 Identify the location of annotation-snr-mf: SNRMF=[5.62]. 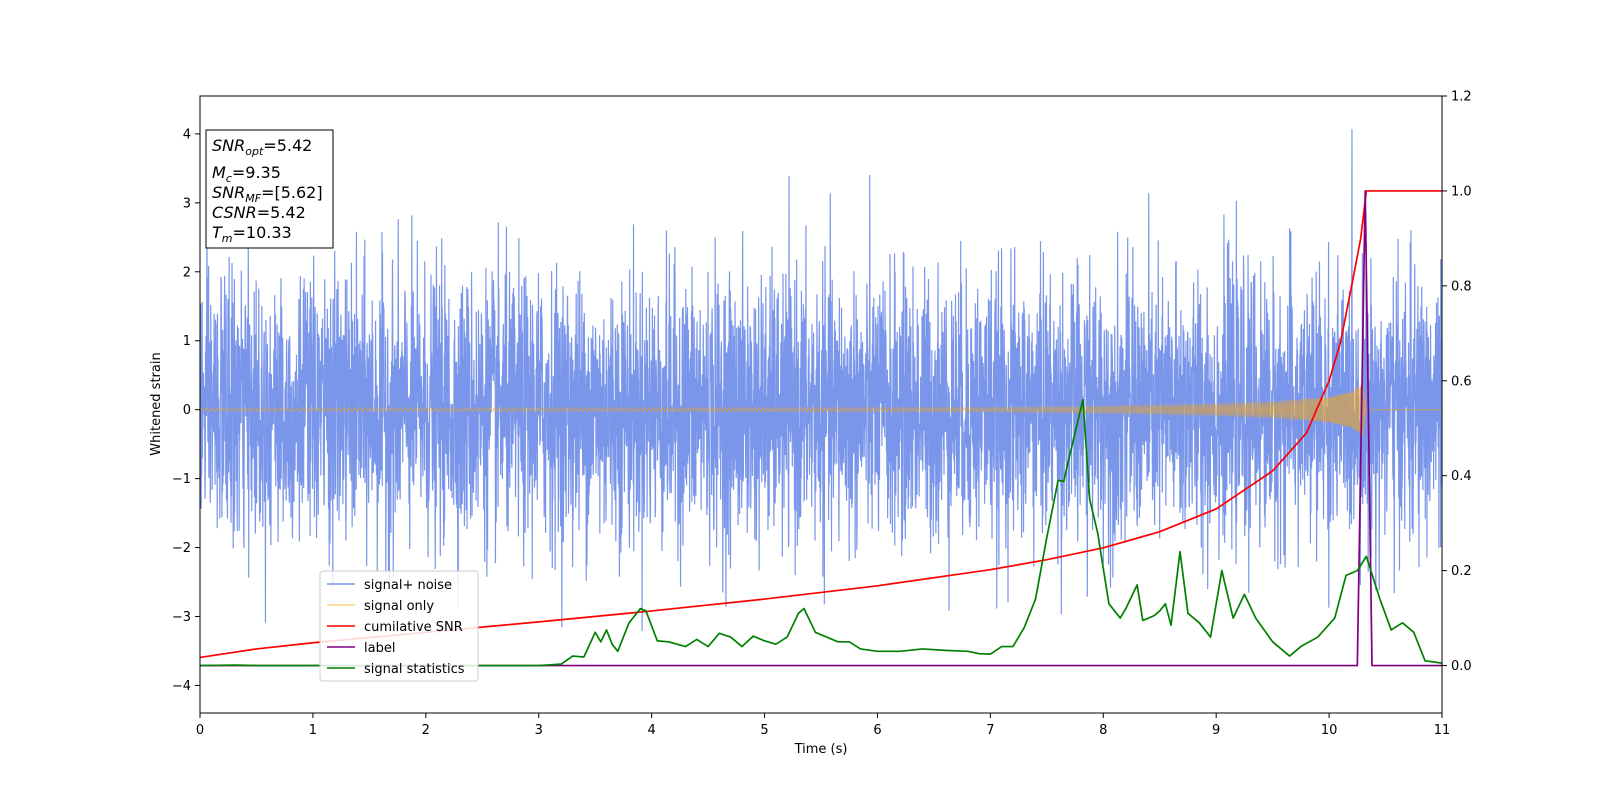
(267, 194).